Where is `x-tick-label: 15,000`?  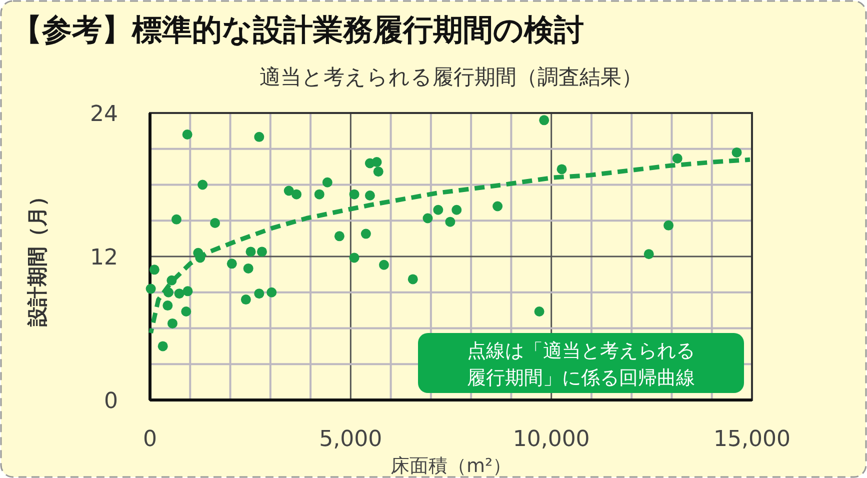
x-tick-label: 15,000 is located at coordinates (752, 439).